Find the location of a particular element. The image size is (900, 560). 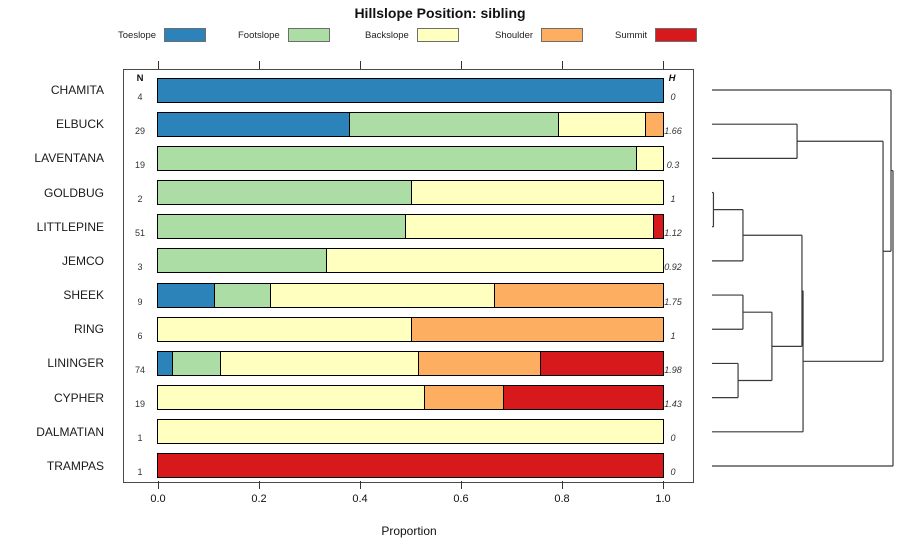

legend-item-backslope: Backslope is located at coordinates (412, 35).